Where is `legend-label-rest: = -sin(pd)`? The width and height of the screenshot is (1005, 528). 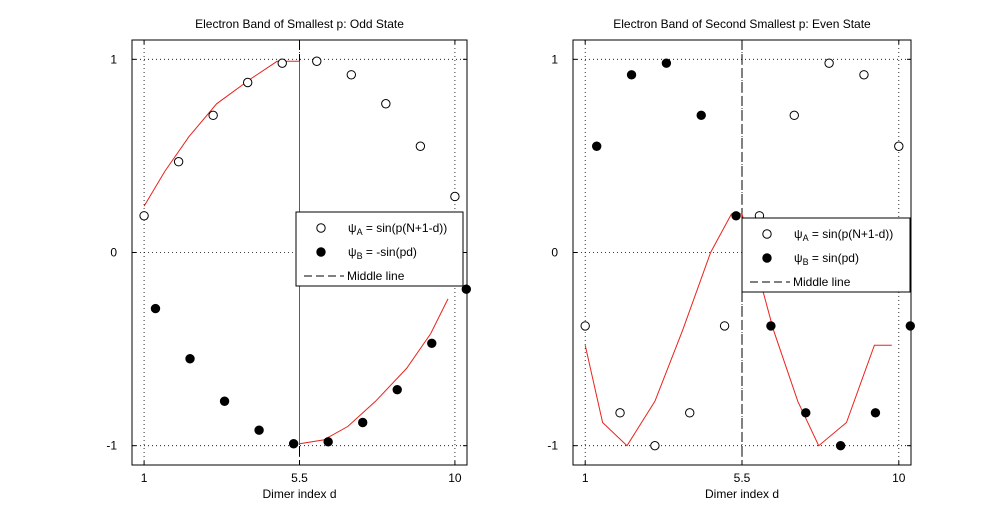 legend-label-rest: = -sin(pd) is located at coordinates (390, 252).